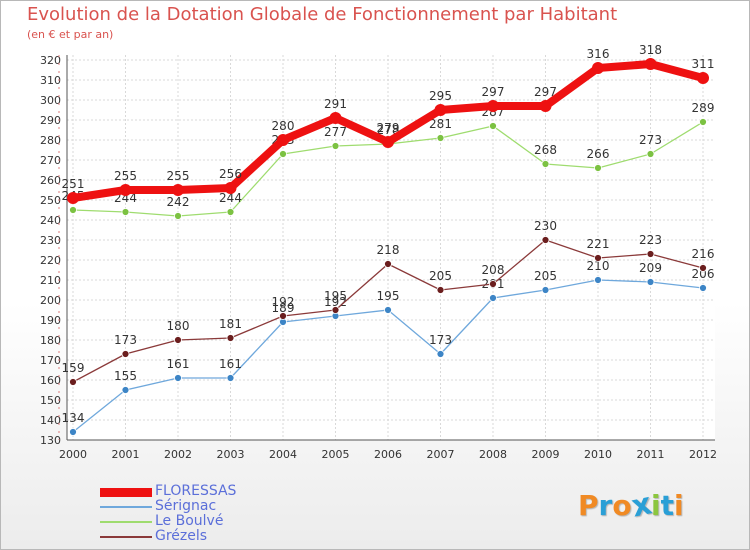 This screenshot has width=750, height=550. What do you see at coordinates (73, 418) in the screenshot?
I see `data-label-serignac: 134` at bounding box center [73, 418].